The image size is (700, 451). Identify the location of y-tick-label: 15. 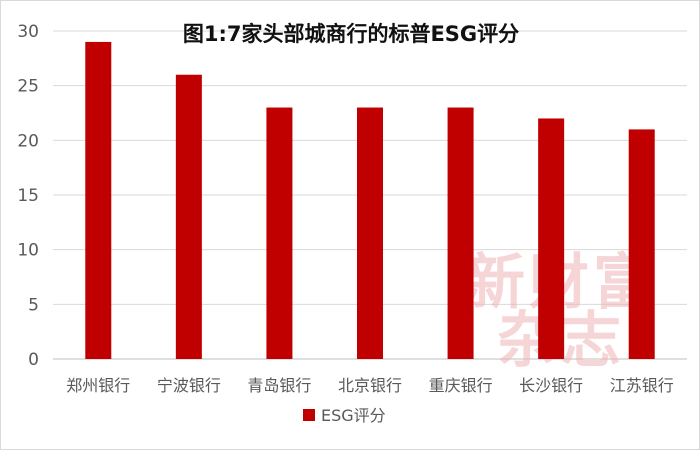
(28, 196).